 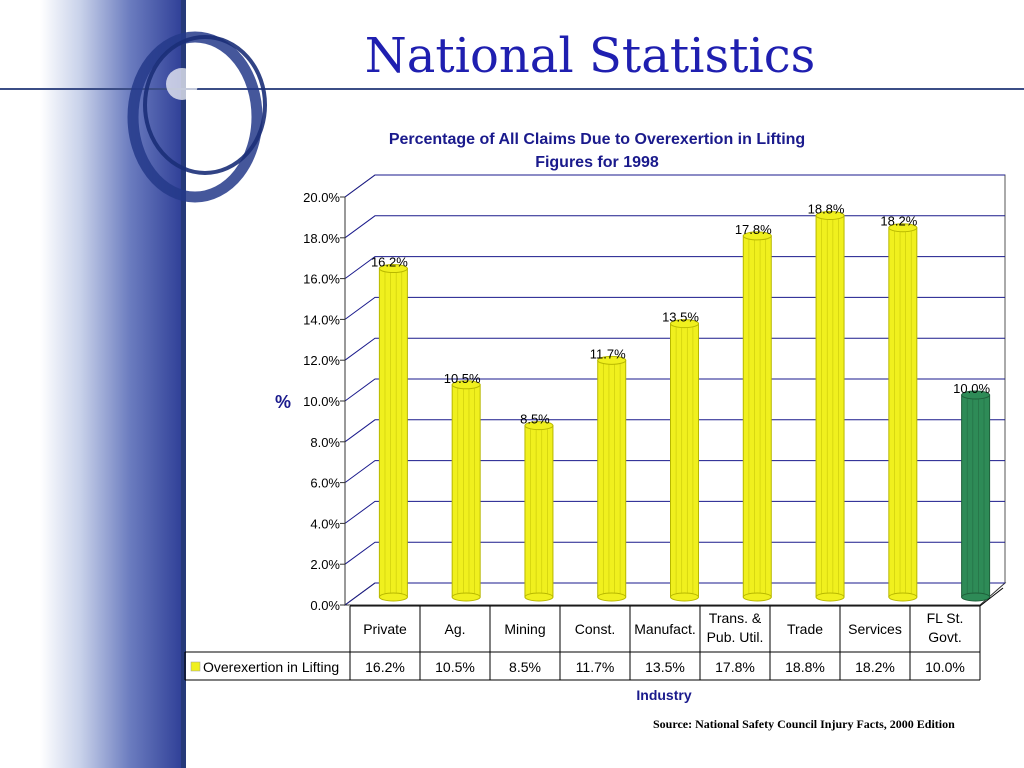 What do you see at coordinates (663, 695) in the screenshot?
I see `x-axis-title: Industry` at bounding box center [663, 695].